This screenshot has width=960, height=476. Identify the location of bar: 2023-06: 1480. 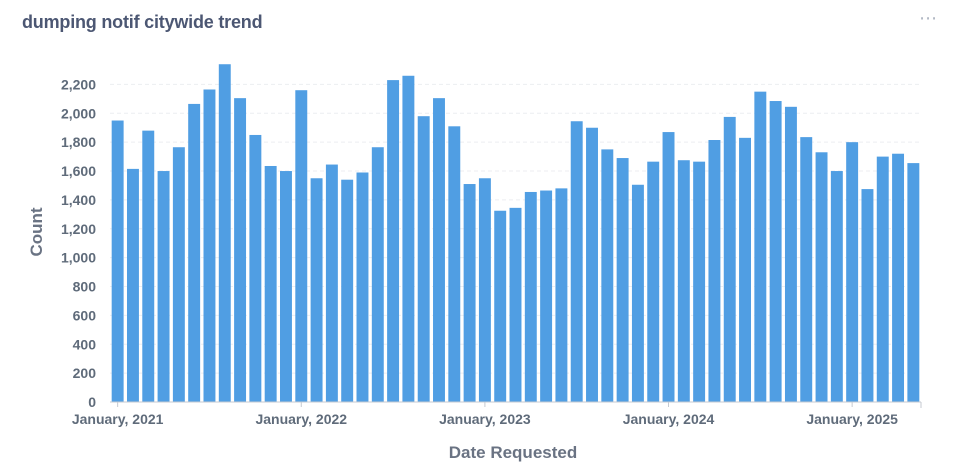
(561, 295).